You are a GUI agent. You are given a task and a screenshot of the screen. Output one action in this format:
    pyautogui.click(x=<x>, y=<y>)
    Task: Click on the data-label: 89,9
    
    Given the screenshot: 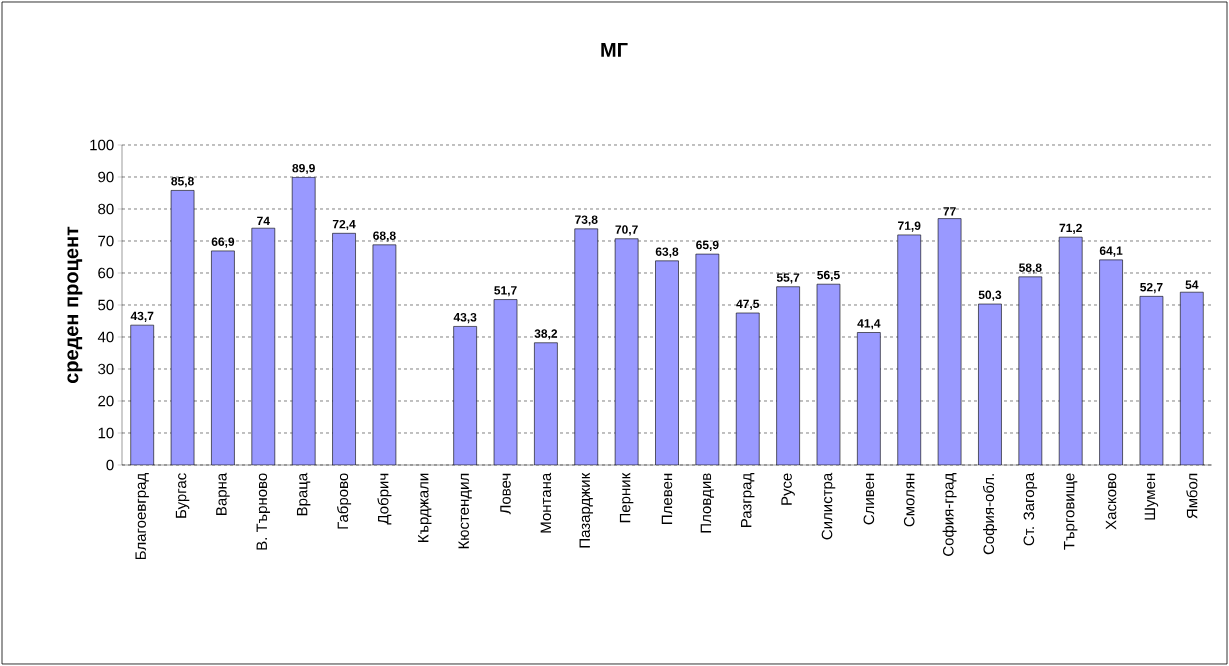 What is the action you would take?
    pyautogui.click(x=303, y=169)
    